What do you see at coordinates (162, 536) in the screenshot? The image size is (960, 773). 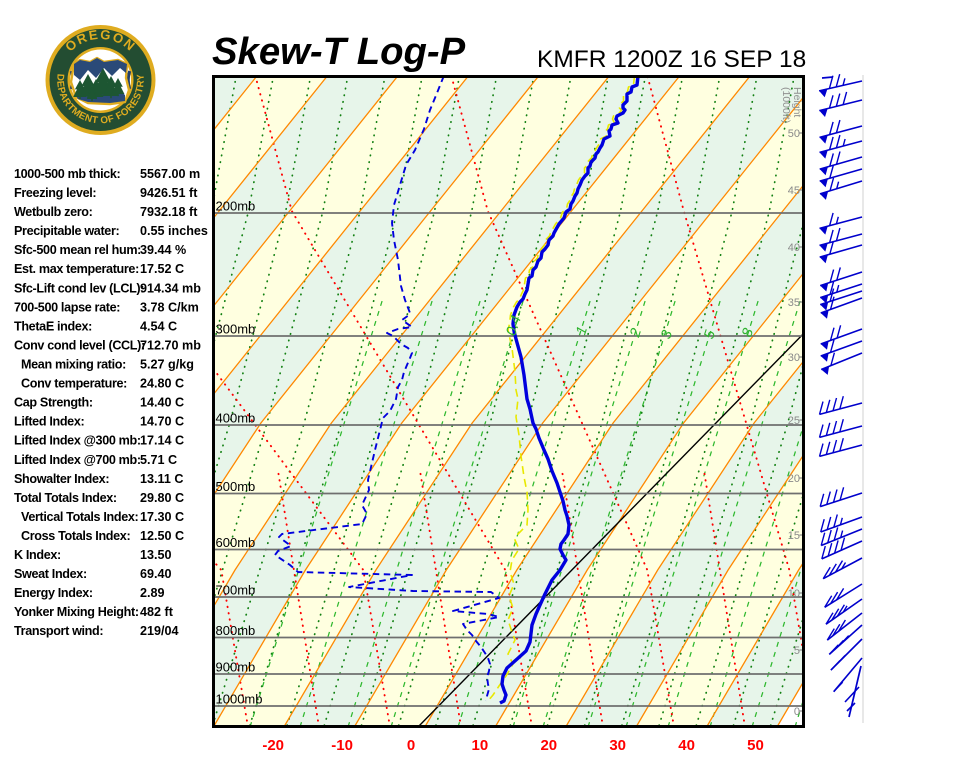 I see `svg-text: 12.50 C` at bounding box center [162, 536].